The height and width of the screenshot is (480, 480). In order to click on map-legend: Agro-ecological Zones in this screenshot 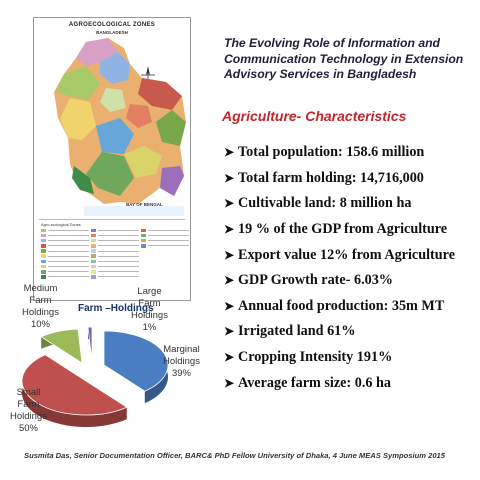, I will do `click(114, 258)`.